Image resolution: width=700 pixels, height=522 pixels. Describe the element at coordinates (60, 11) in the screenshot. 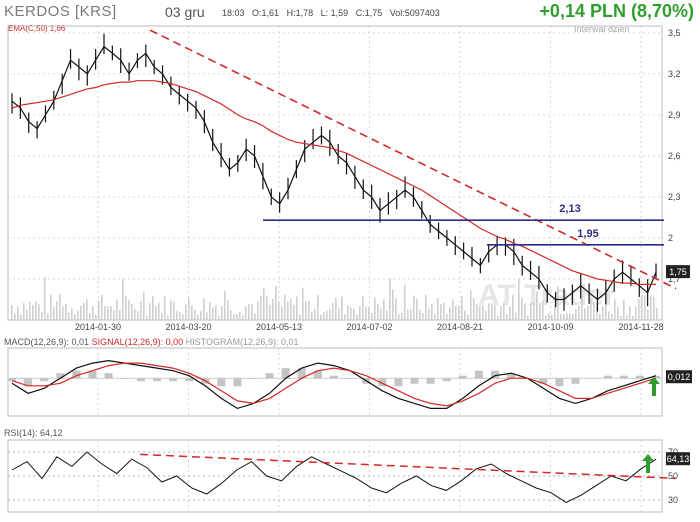

I see `ticker-symbol: KERDOS [KRS]` at that location.